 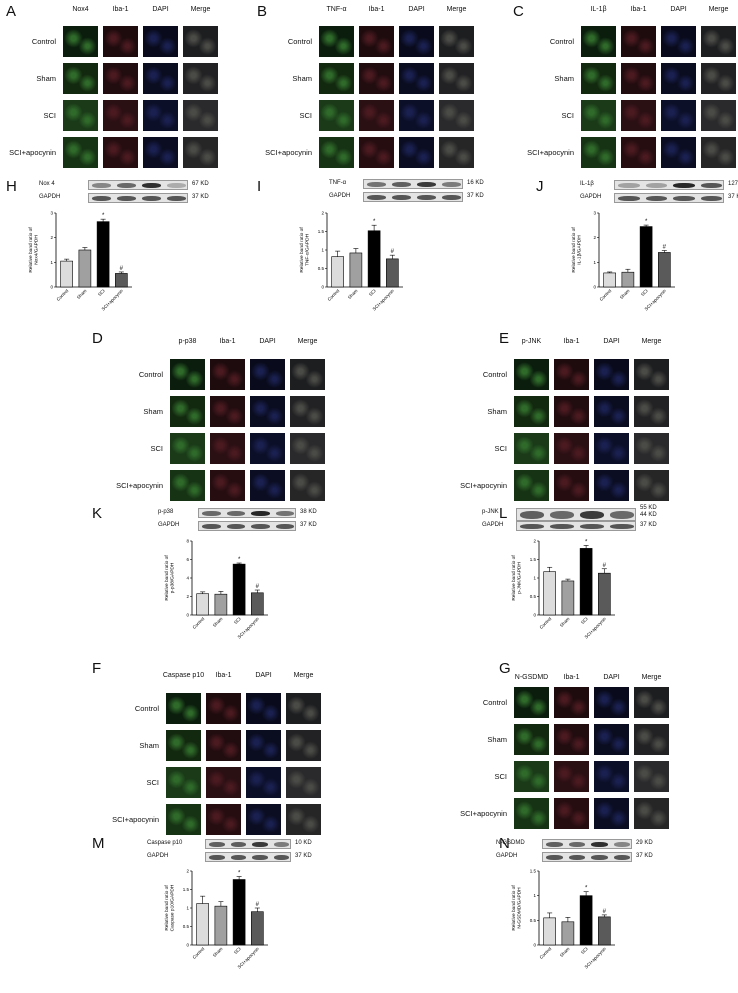 I want to click on x-tick-label: SCI, so click(x=237, y=620).